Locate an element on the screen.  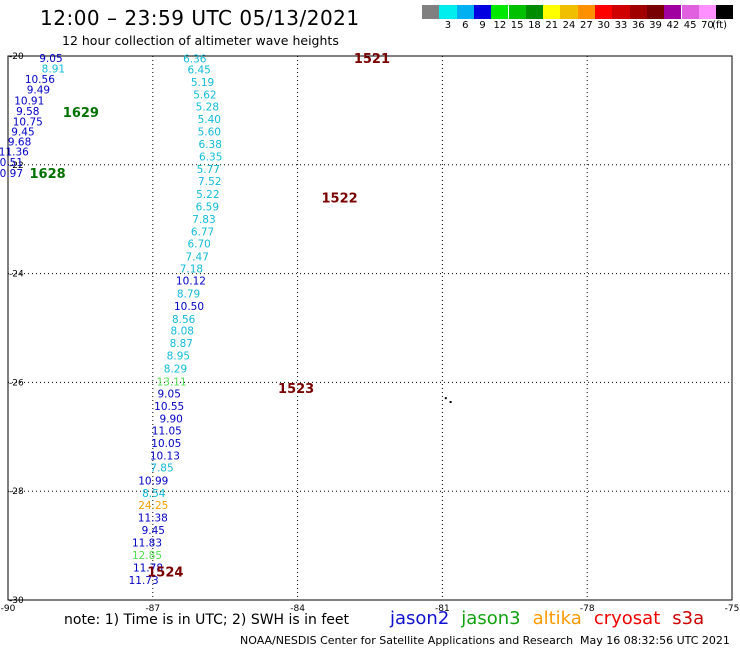
wave-height-label: 11.38 is located at coordinates (153, 518).